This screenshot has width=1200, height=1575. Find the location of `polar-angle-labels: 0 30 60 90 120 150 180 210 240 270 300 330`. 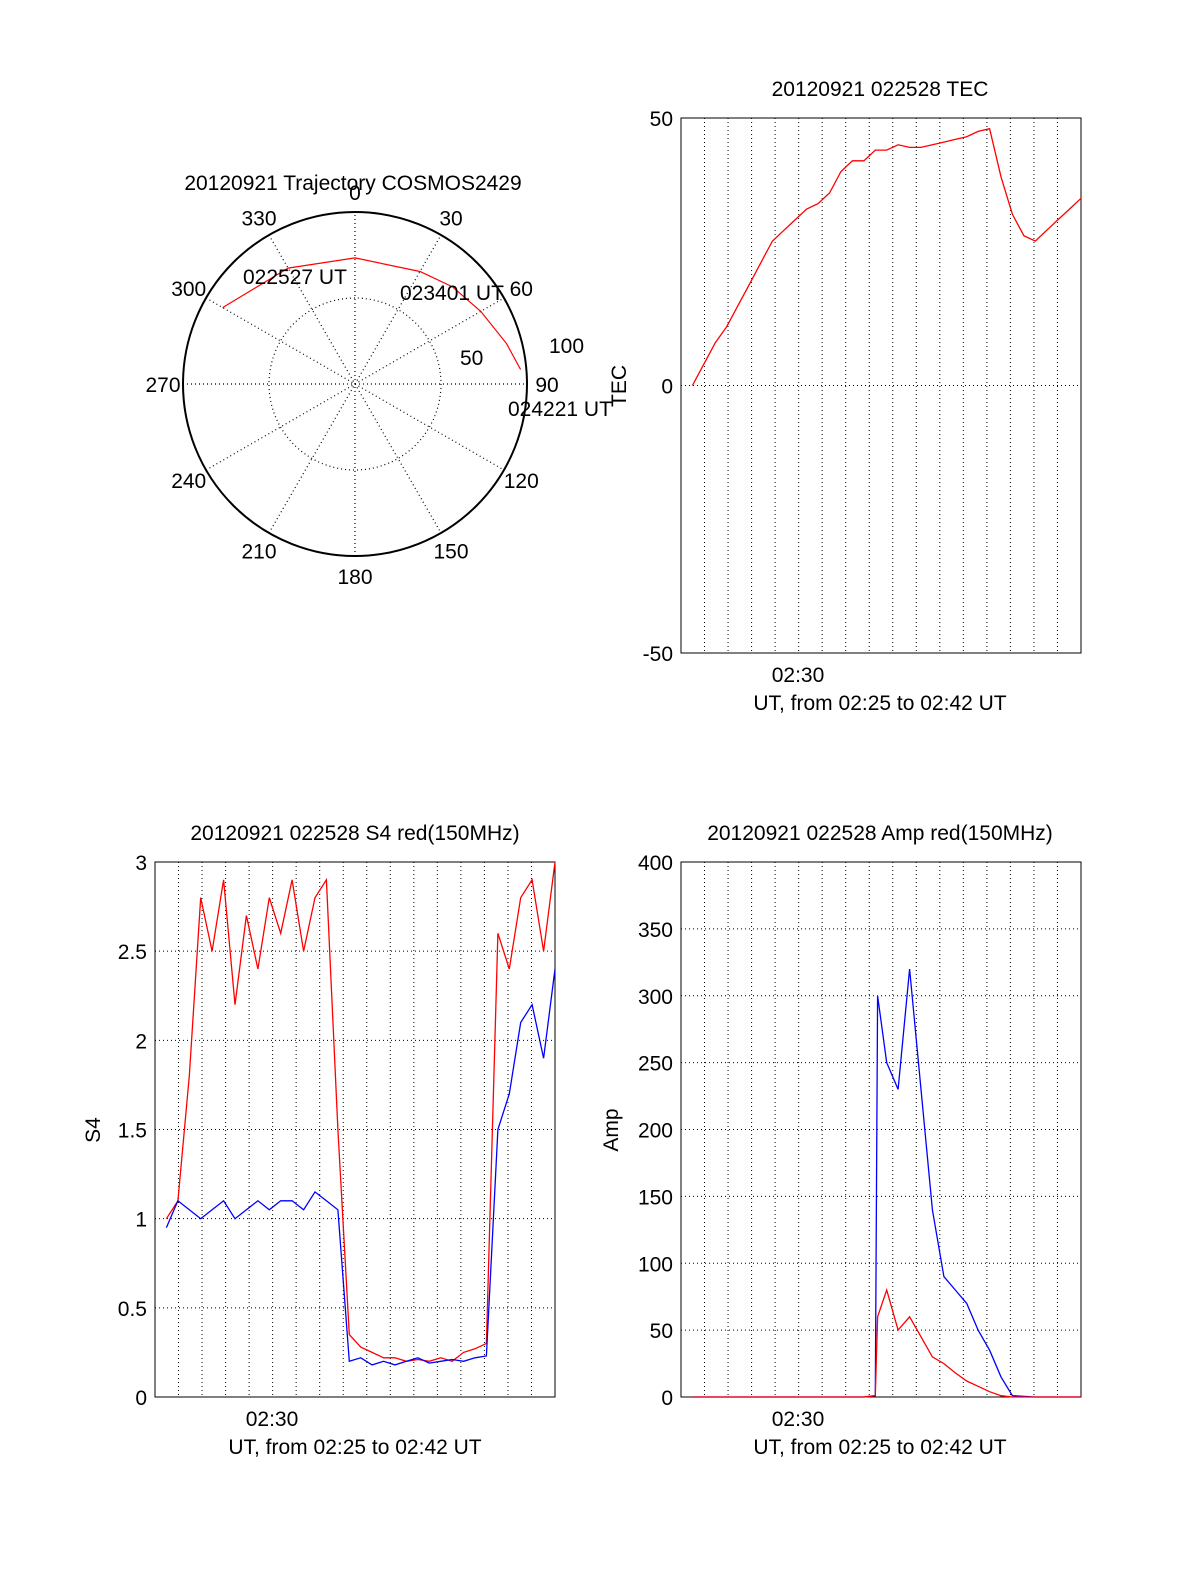

polar-angle-labels: 0 30 60 90 120 150 180 210 240 270 300 330 is located at coordinates (351, 385).